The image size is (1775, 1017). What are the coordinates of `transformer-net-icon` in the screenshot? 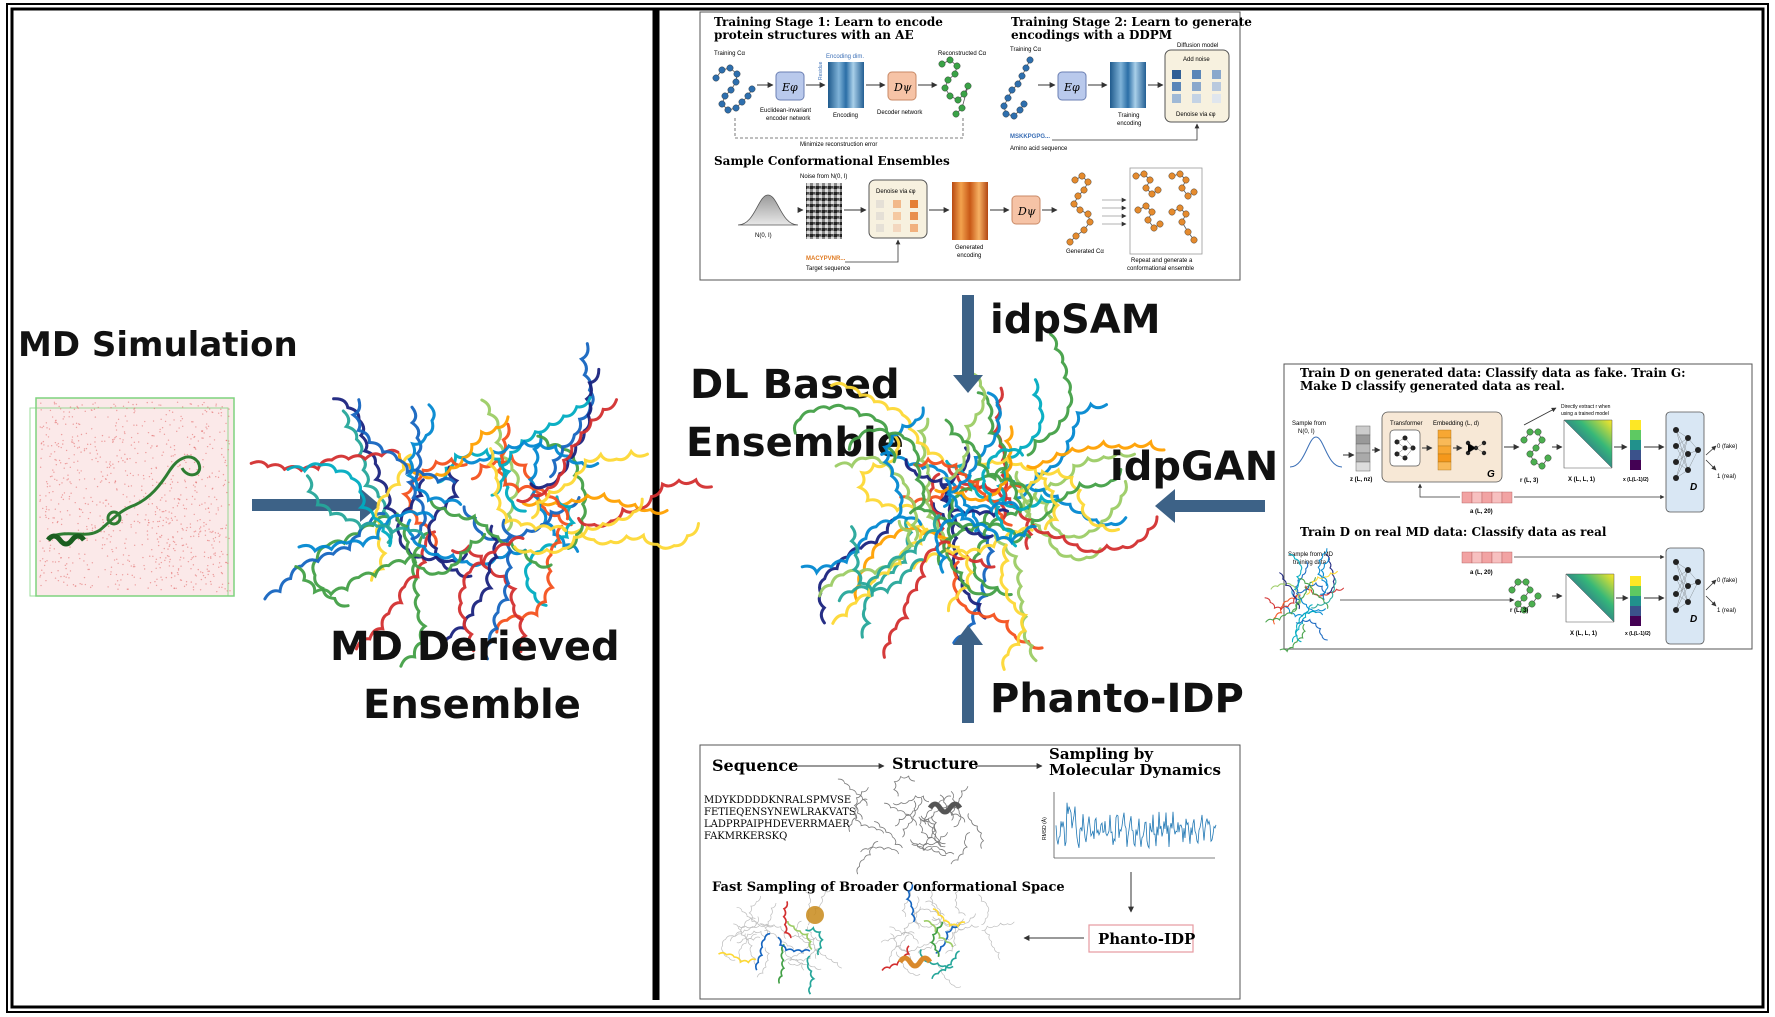 It's located at (1405, 448).